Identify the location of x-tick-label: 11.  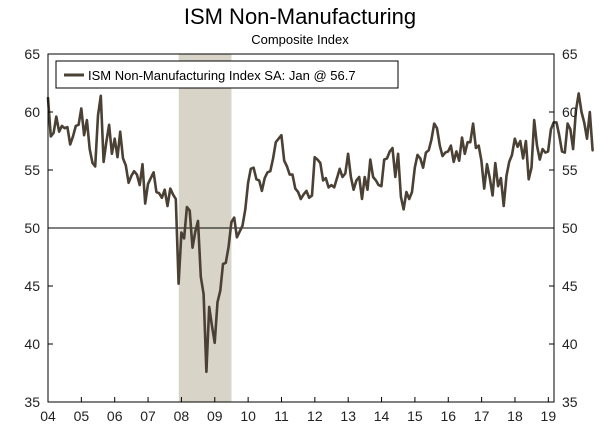
(281, 416).